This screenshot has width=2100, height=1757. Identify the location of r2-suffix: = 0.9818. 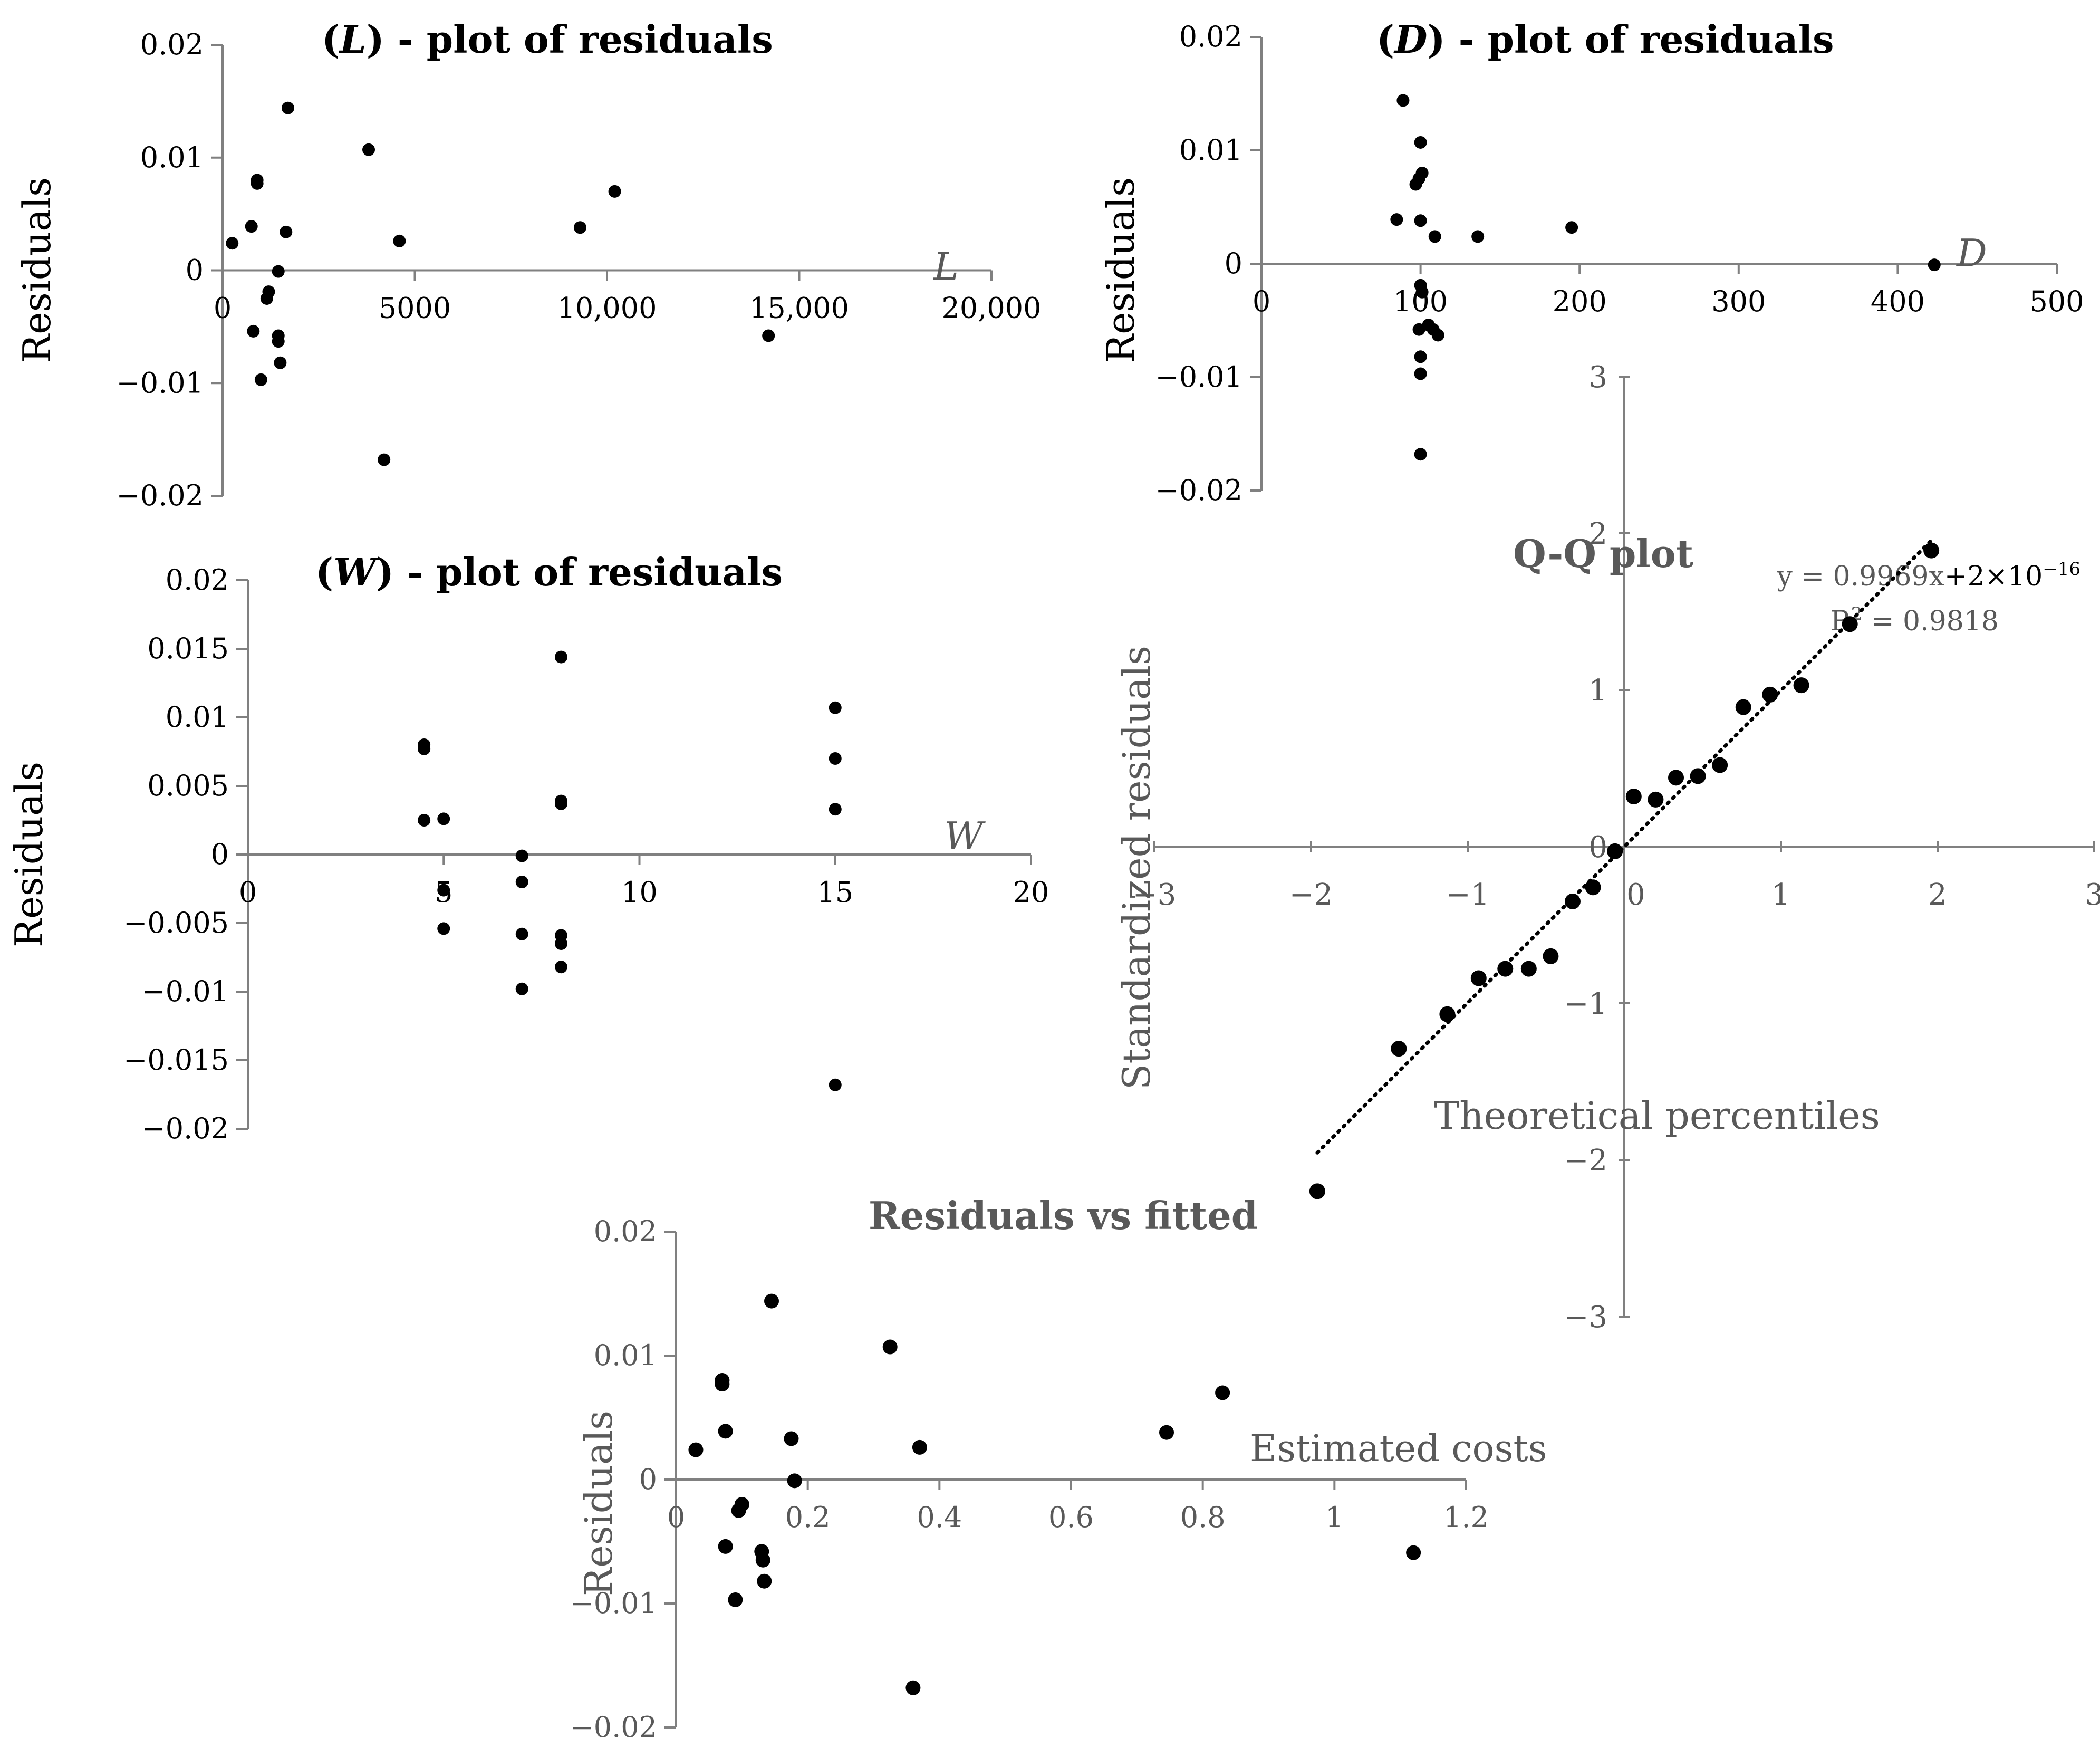
(1930, 621).